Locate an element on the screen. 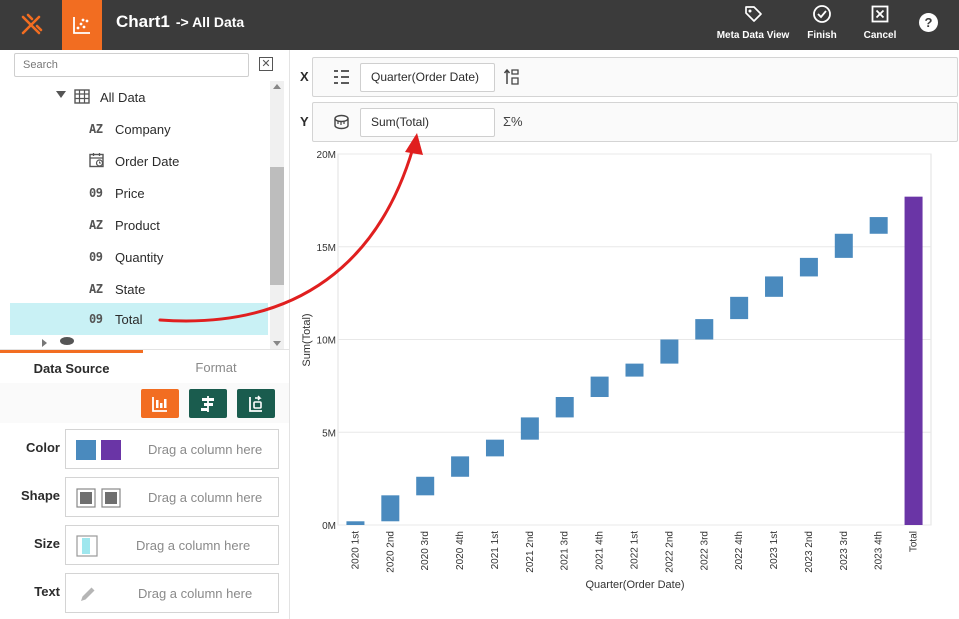  app-logo-icon is located at coordinates (31, 25).